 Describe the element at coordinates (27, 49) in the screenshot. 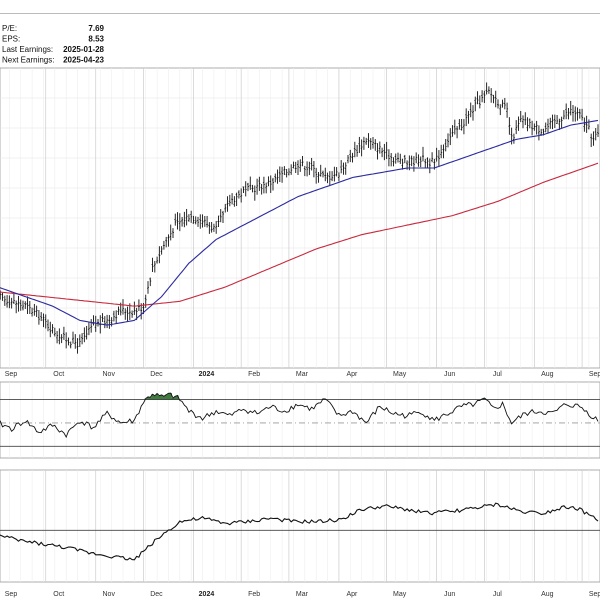

I see `fundamental-label: Last Earnings:` at that location.